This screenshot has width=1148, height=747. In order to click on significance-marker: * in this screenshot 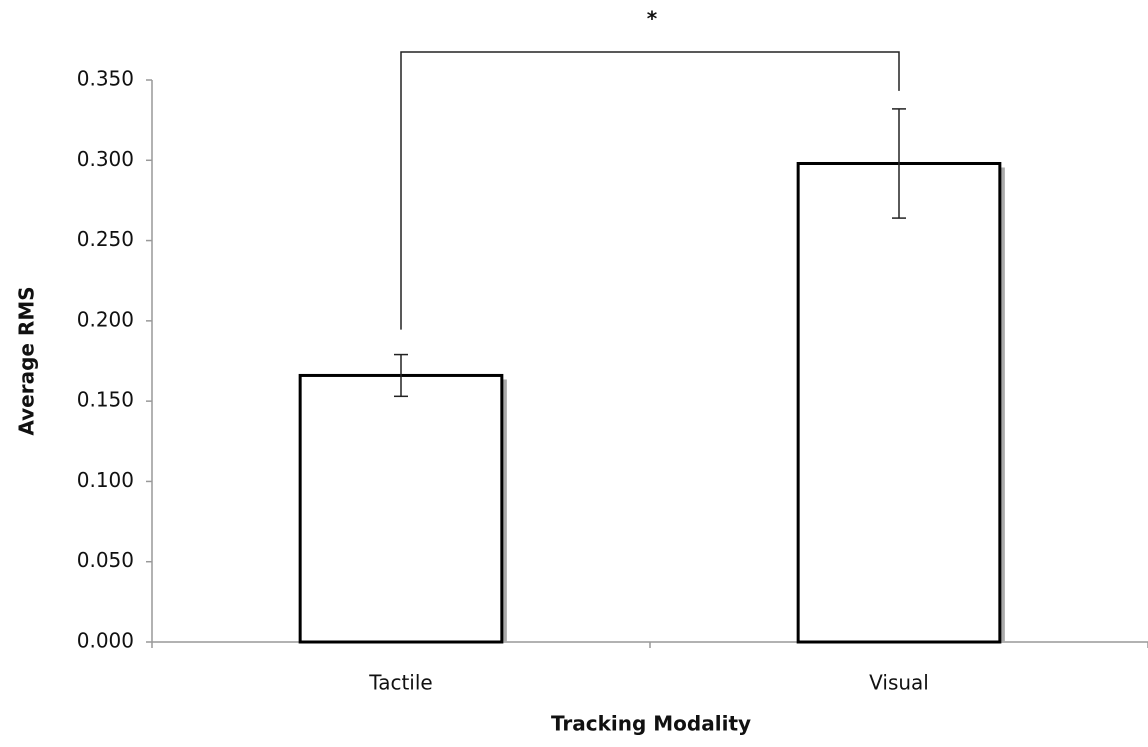, I will do `click(652, 19)`.